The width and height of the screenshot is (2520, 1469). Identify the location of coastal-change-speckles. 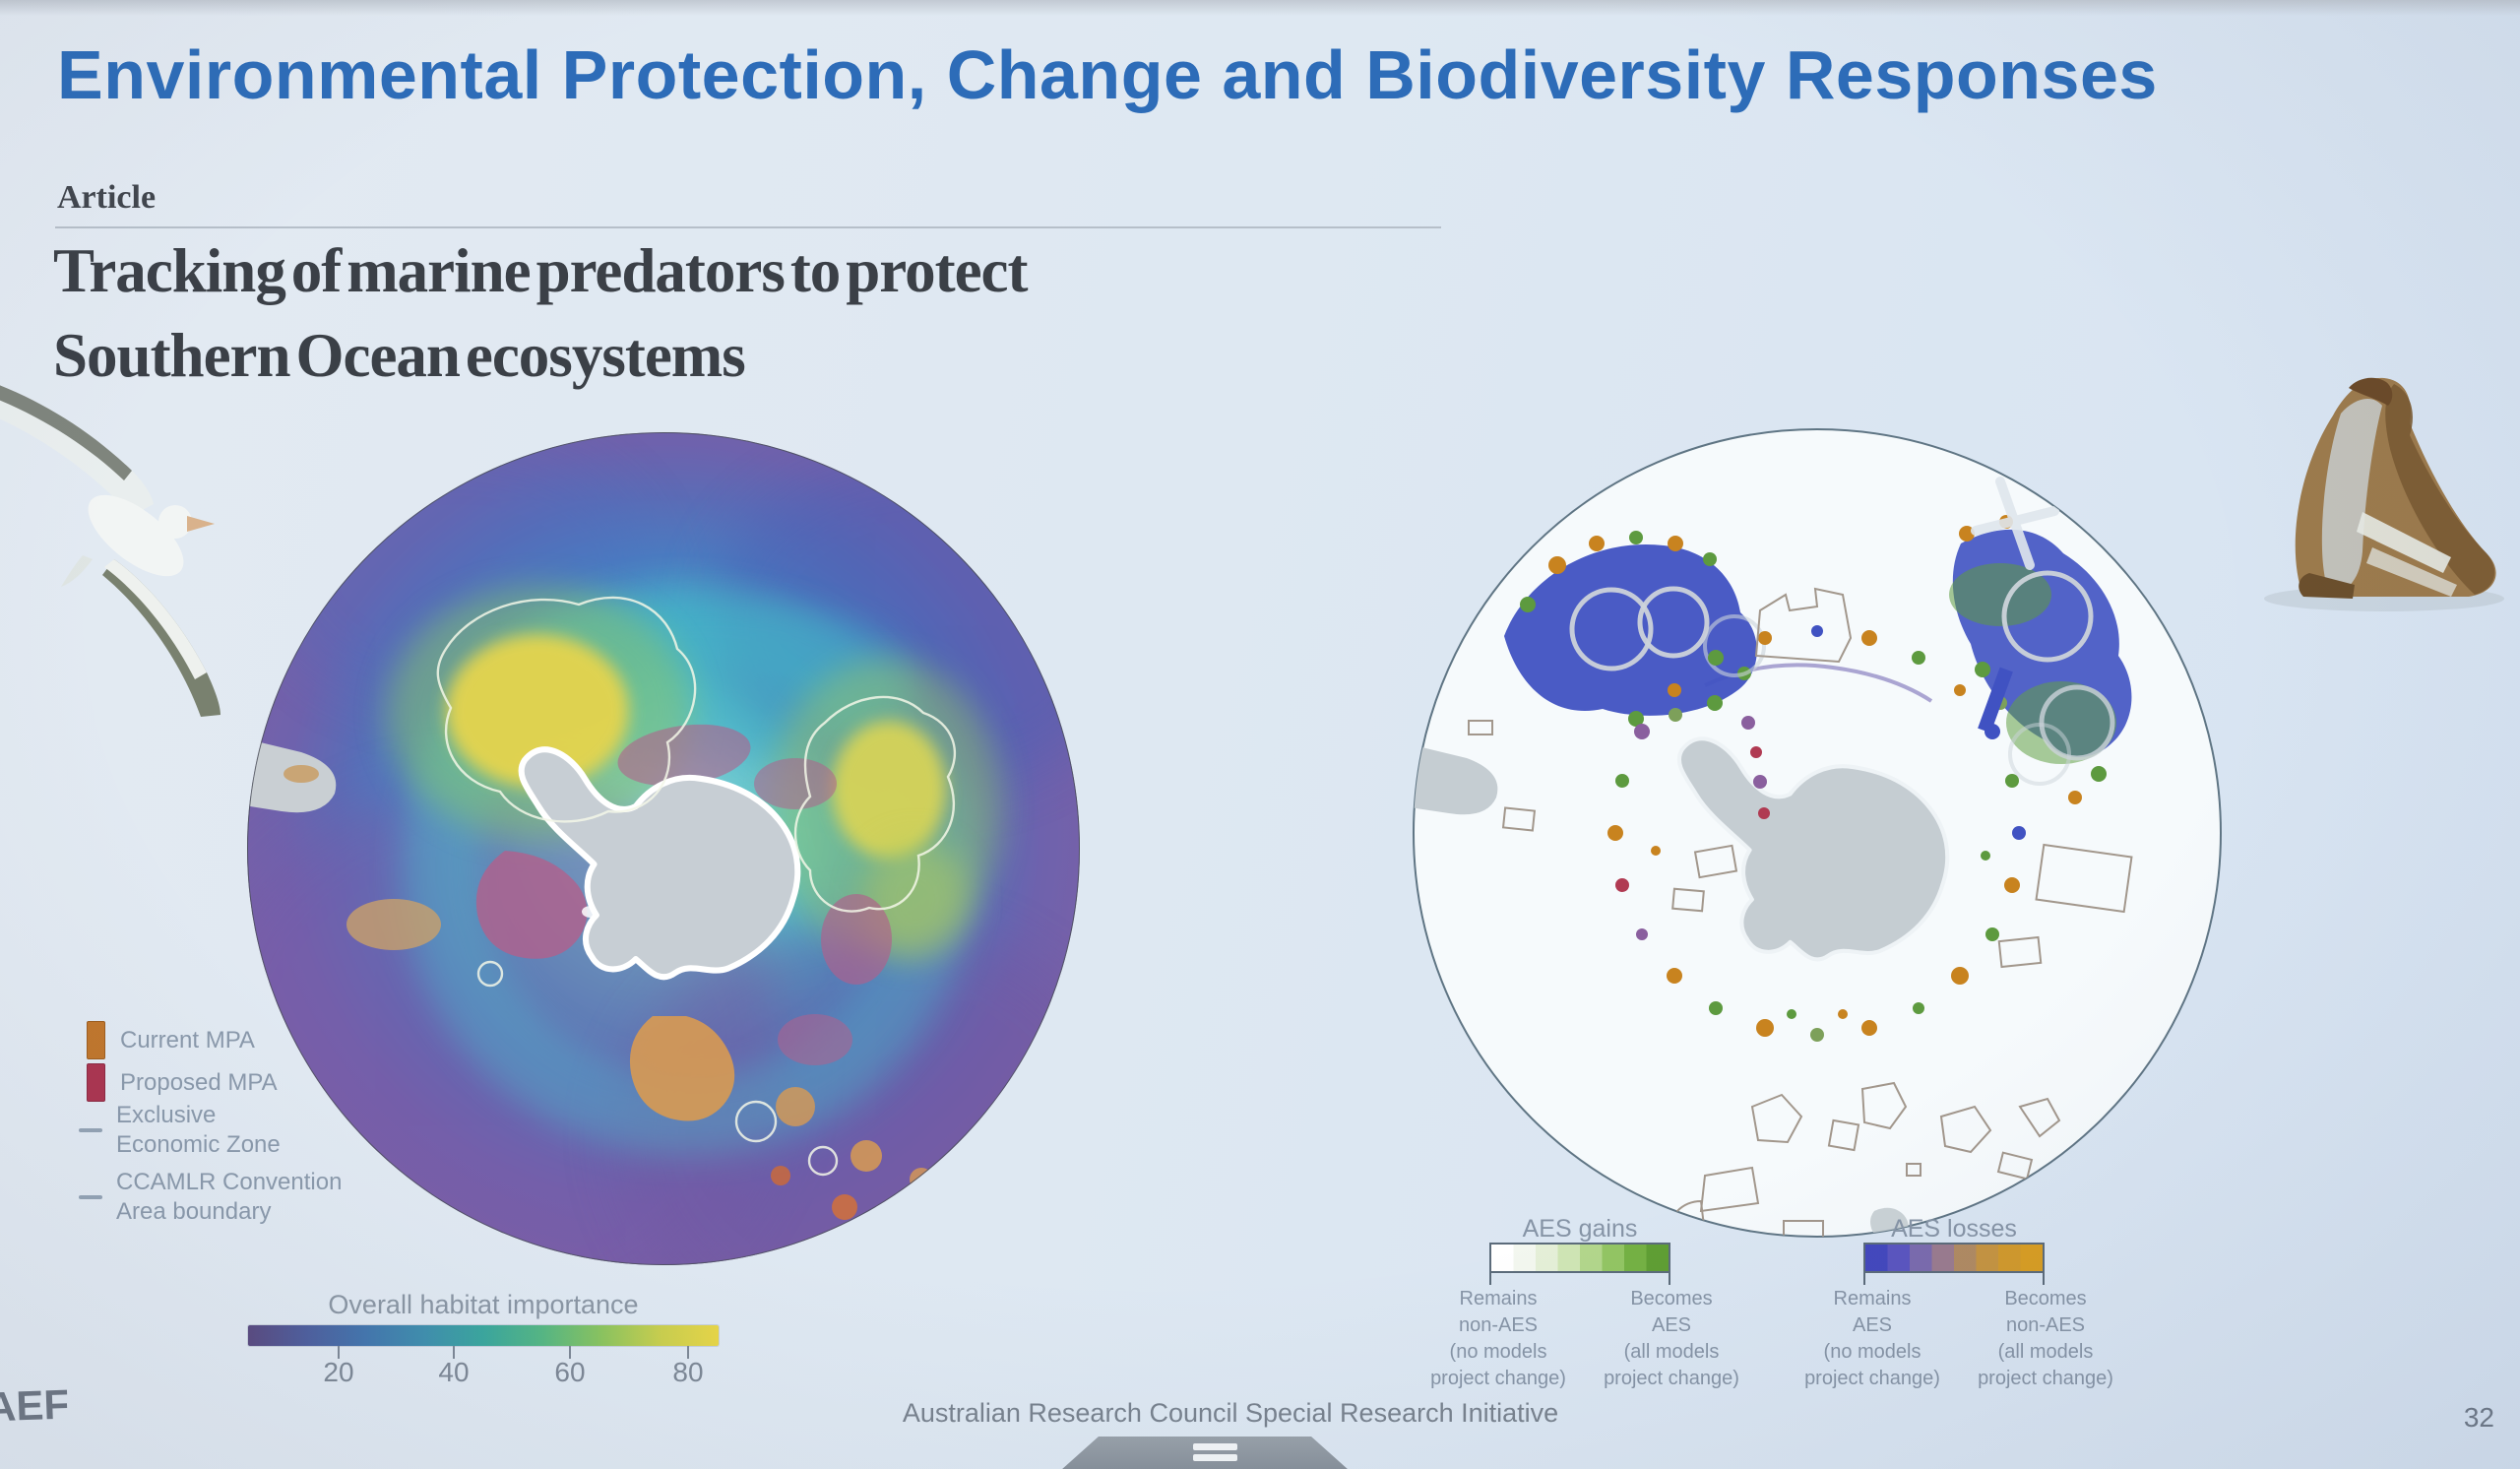
(1816, 833).